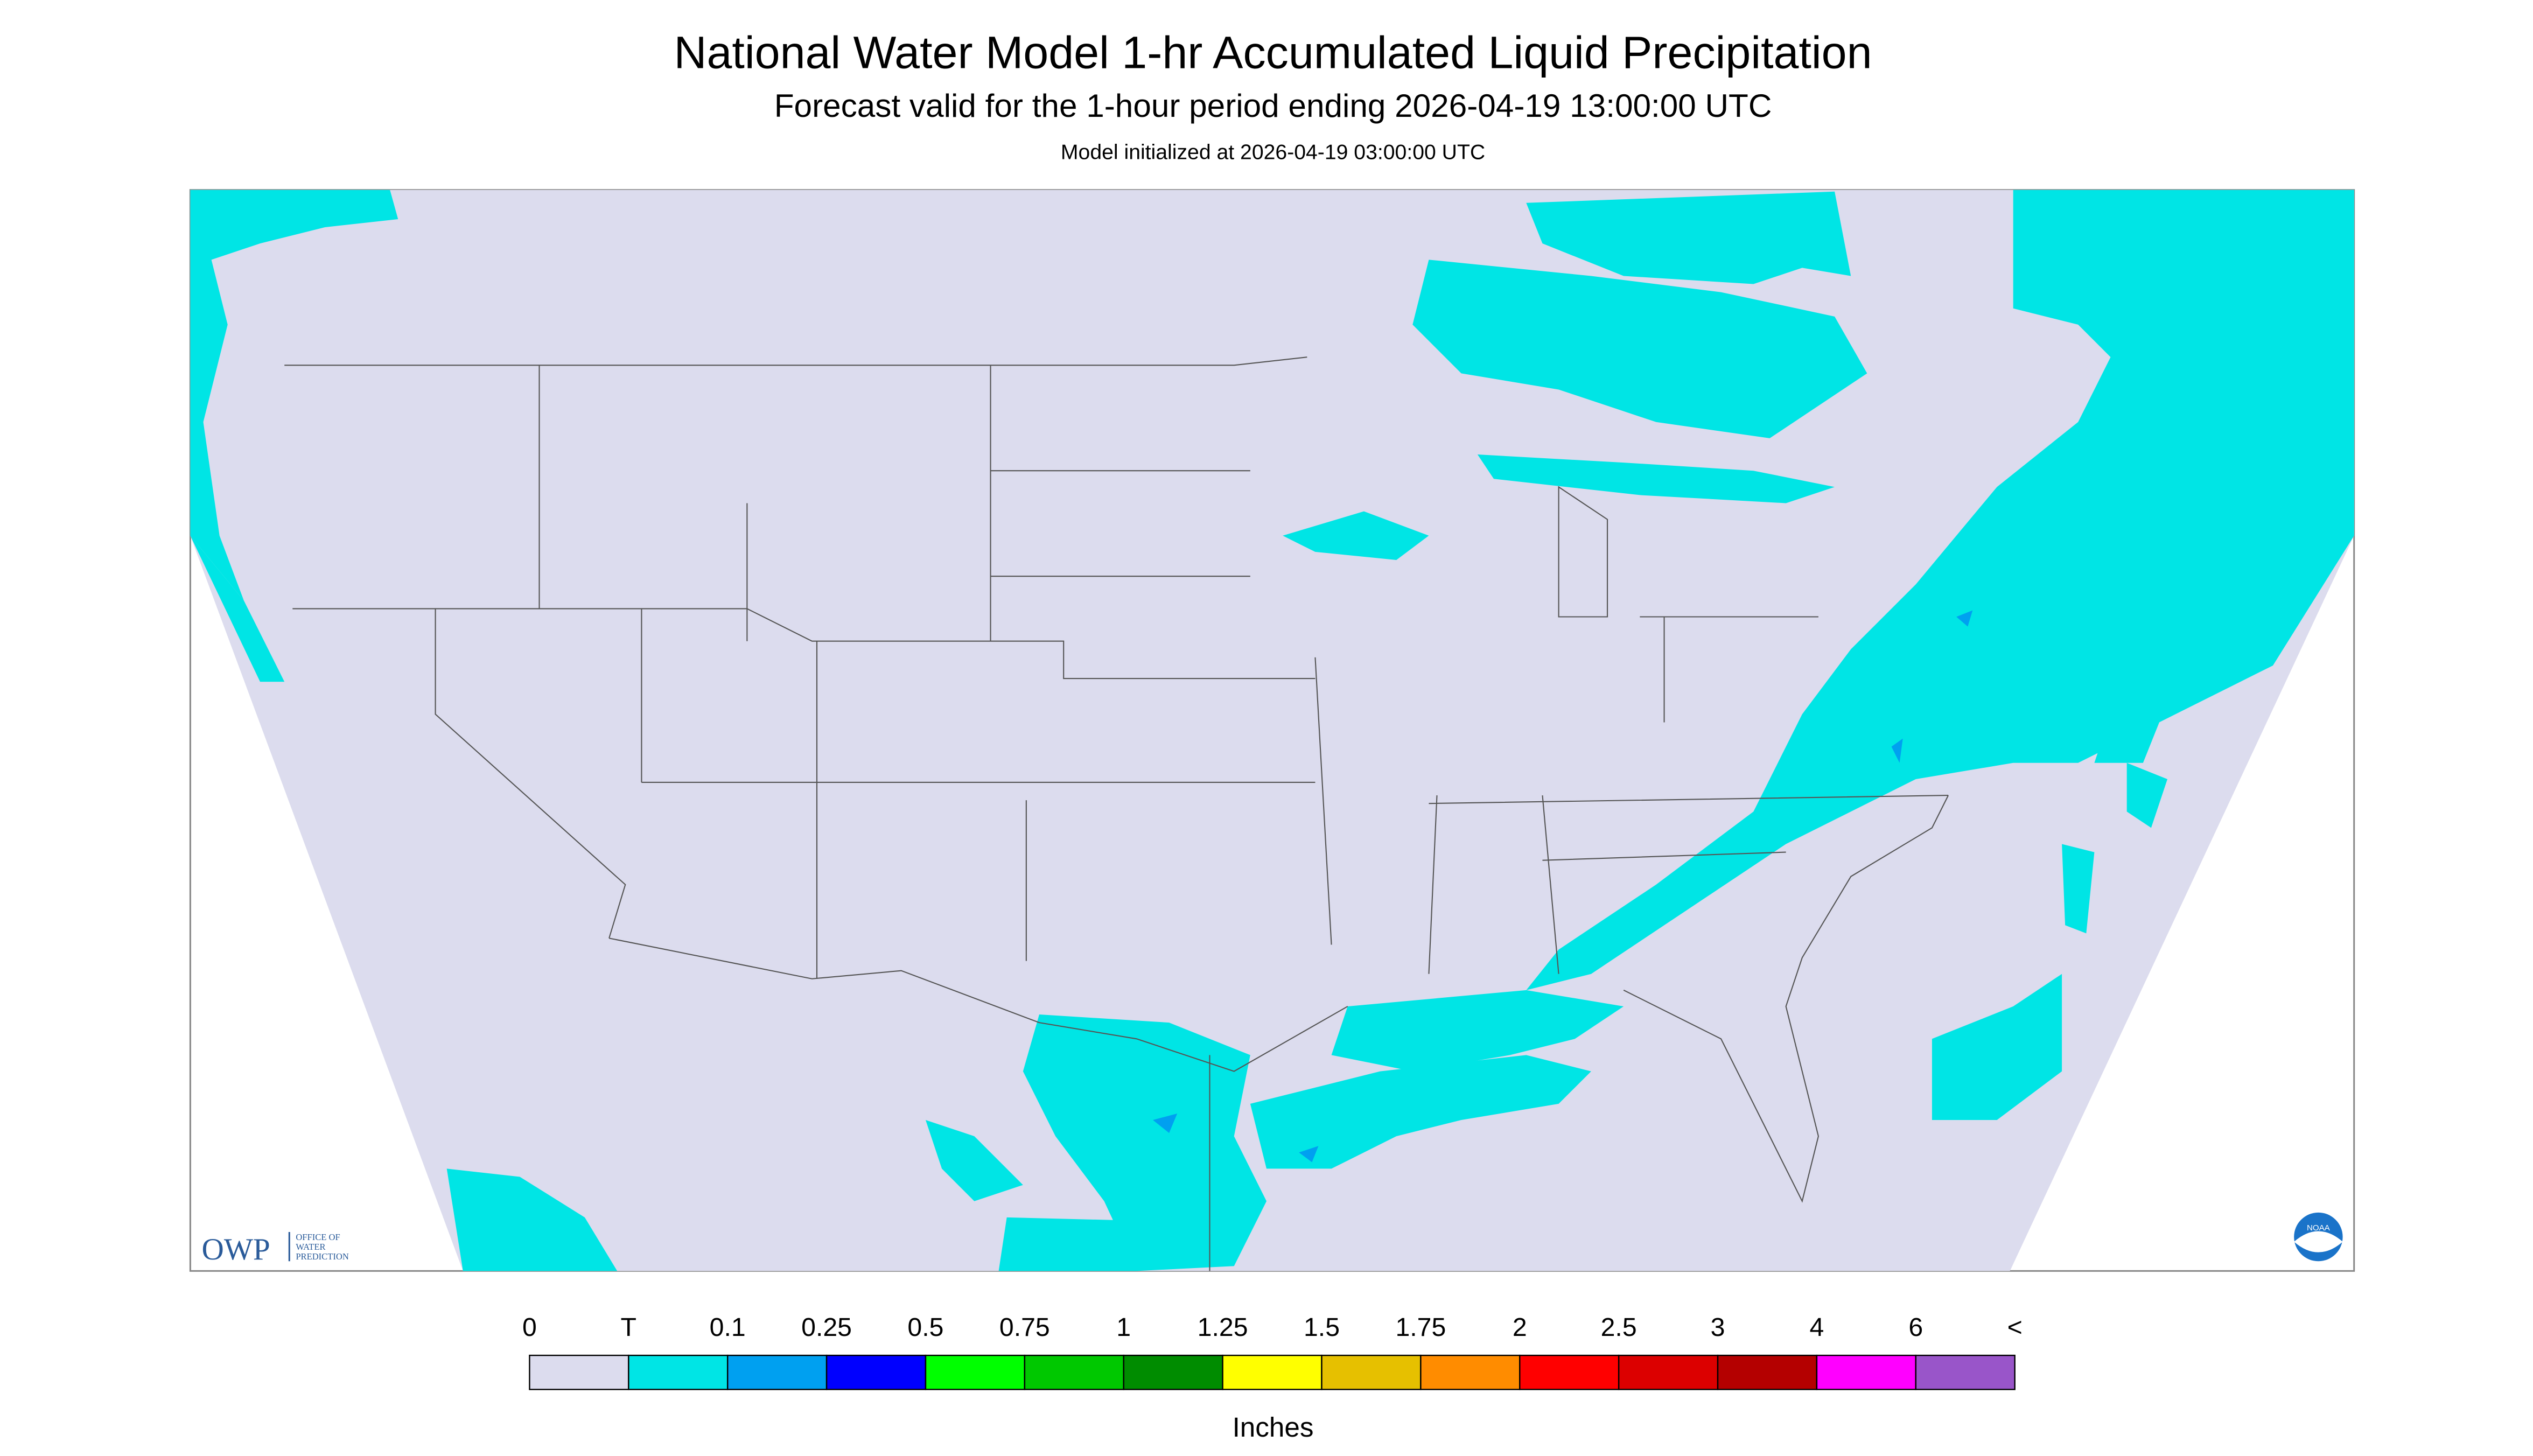 This screenshot has width=2533, height=1456. I want to click on legend-label: 0.25, so click(826, 1327).